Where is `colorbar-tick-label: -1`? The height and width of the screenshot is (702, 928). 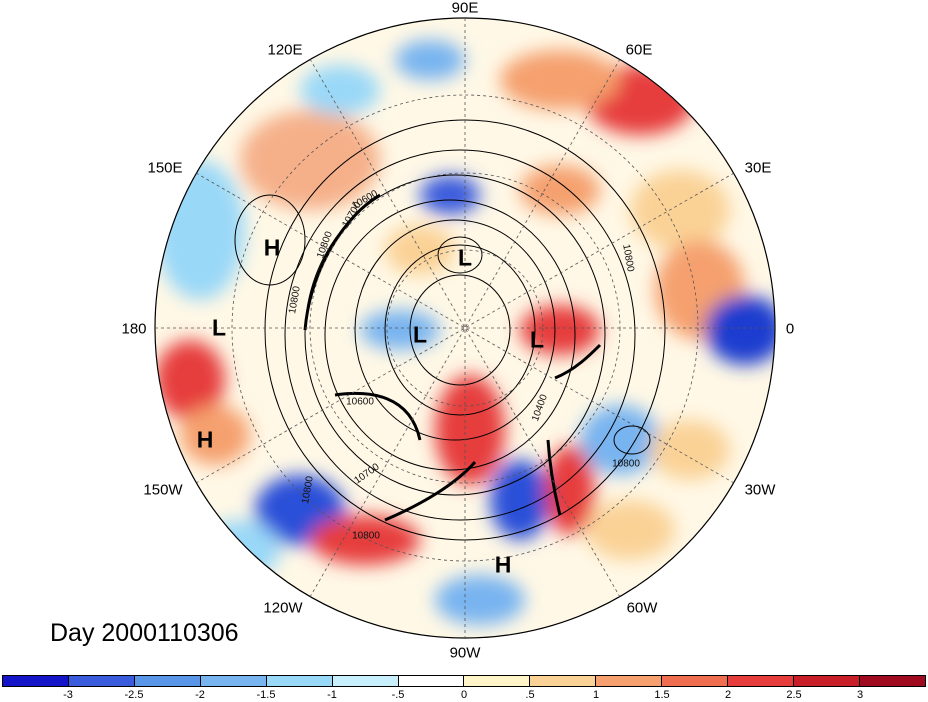 colorbar-tick-label: -1 is located at coordinates (332, 695).